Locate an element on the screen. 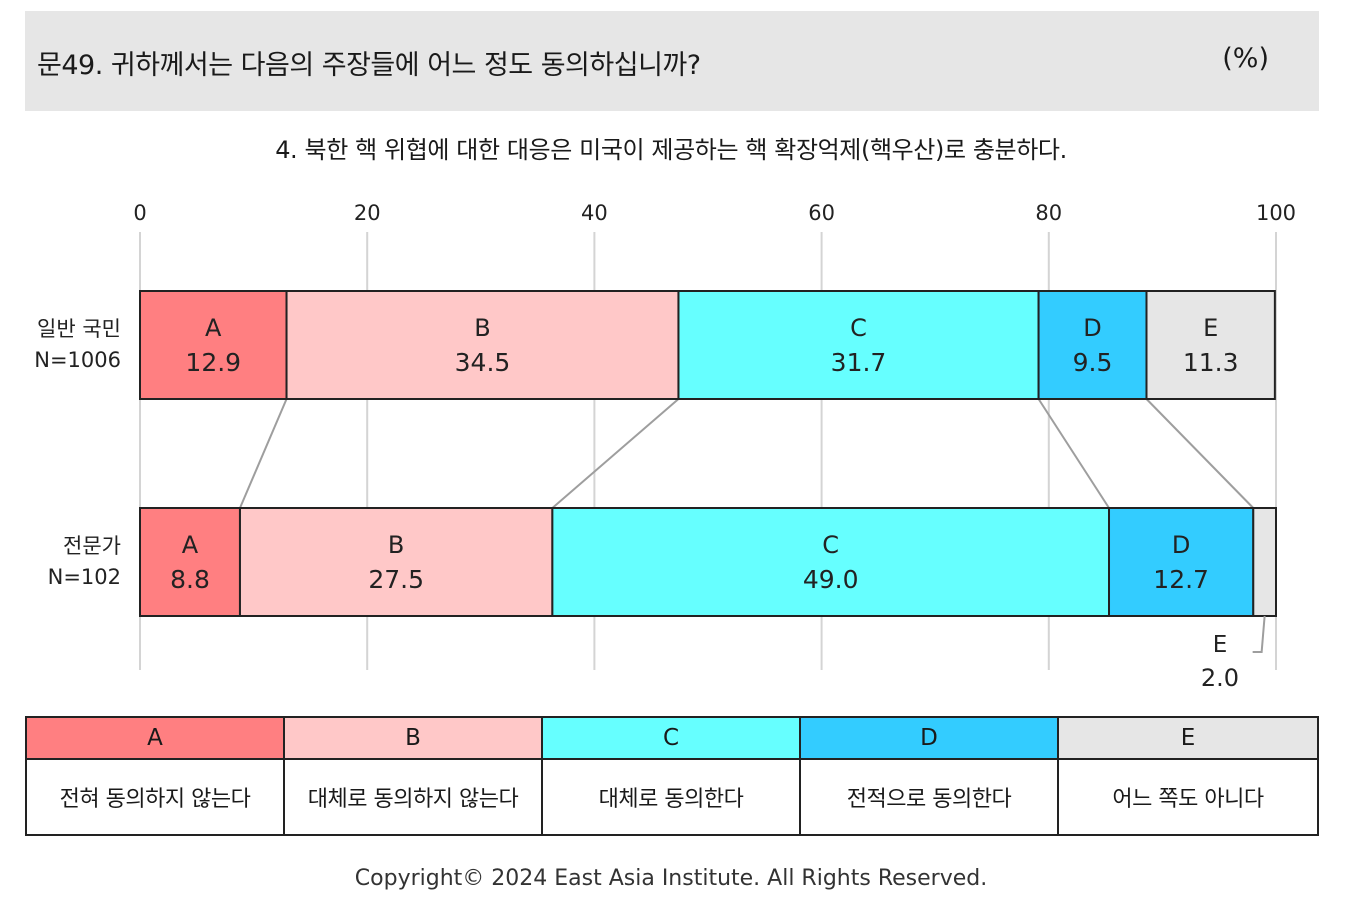 The height and width of the screenshot is (900, 1351). legend-key-a: A is located at coordinates (155, 739).